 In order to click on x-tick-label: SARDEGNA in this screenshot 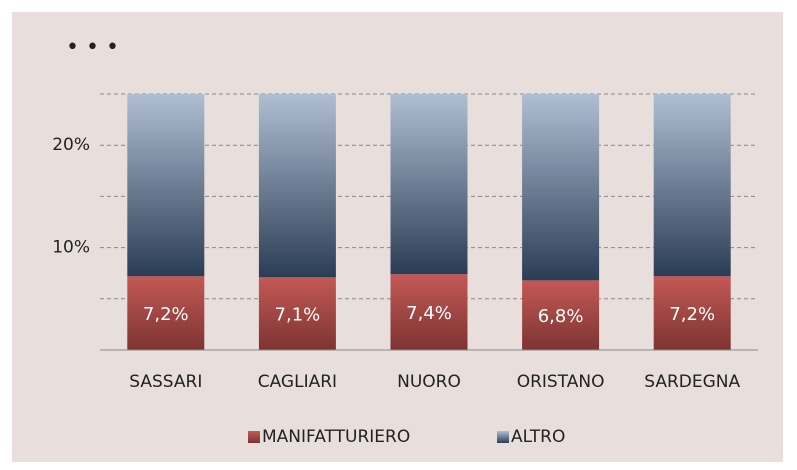, I will do `click(692, 382)`.